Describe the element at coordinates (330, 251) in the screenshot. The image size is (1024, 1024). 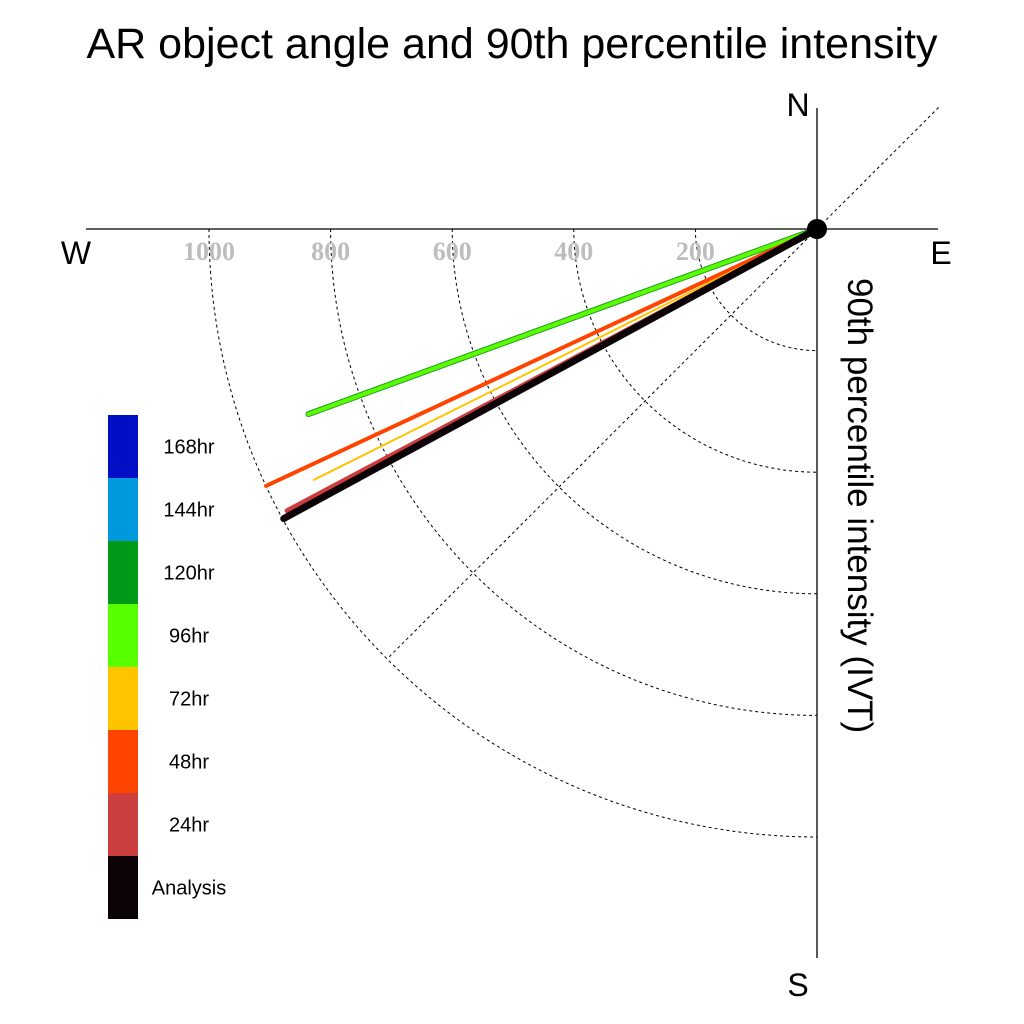
I see `tick-label-800: 800` at that location.